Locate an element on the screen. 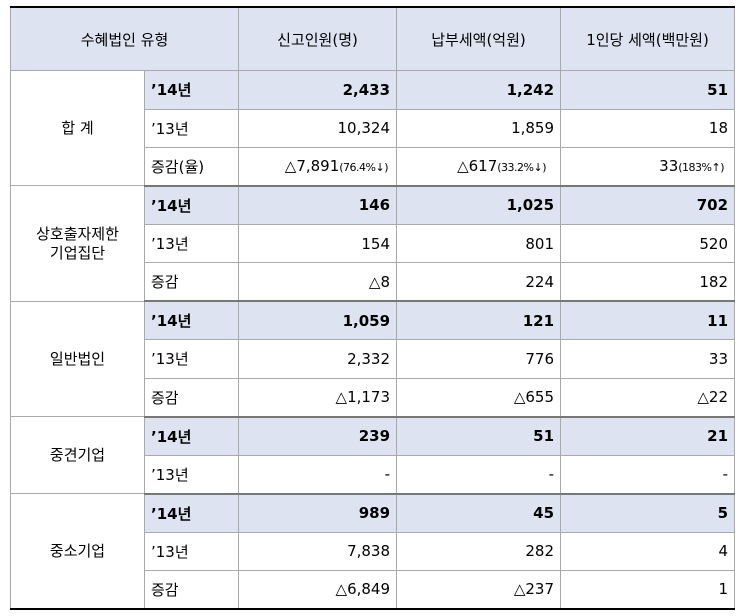  table-row: ’13년 154 801 520 is located at coordinates (373, 243).